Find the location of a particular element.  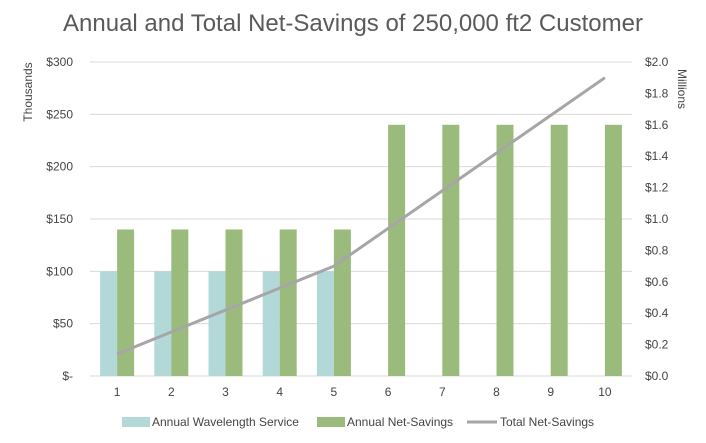

y-right-tick-label: $1.0 is located at coordinates (657, 219).